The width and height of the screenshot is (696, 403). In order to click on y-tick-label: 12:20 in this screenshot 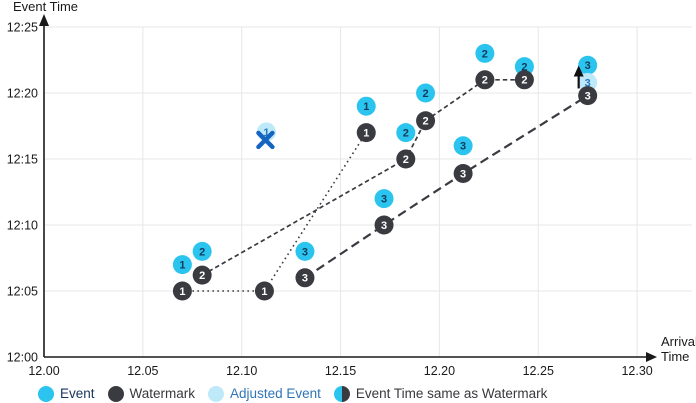, I will do `click(22, 94)`.